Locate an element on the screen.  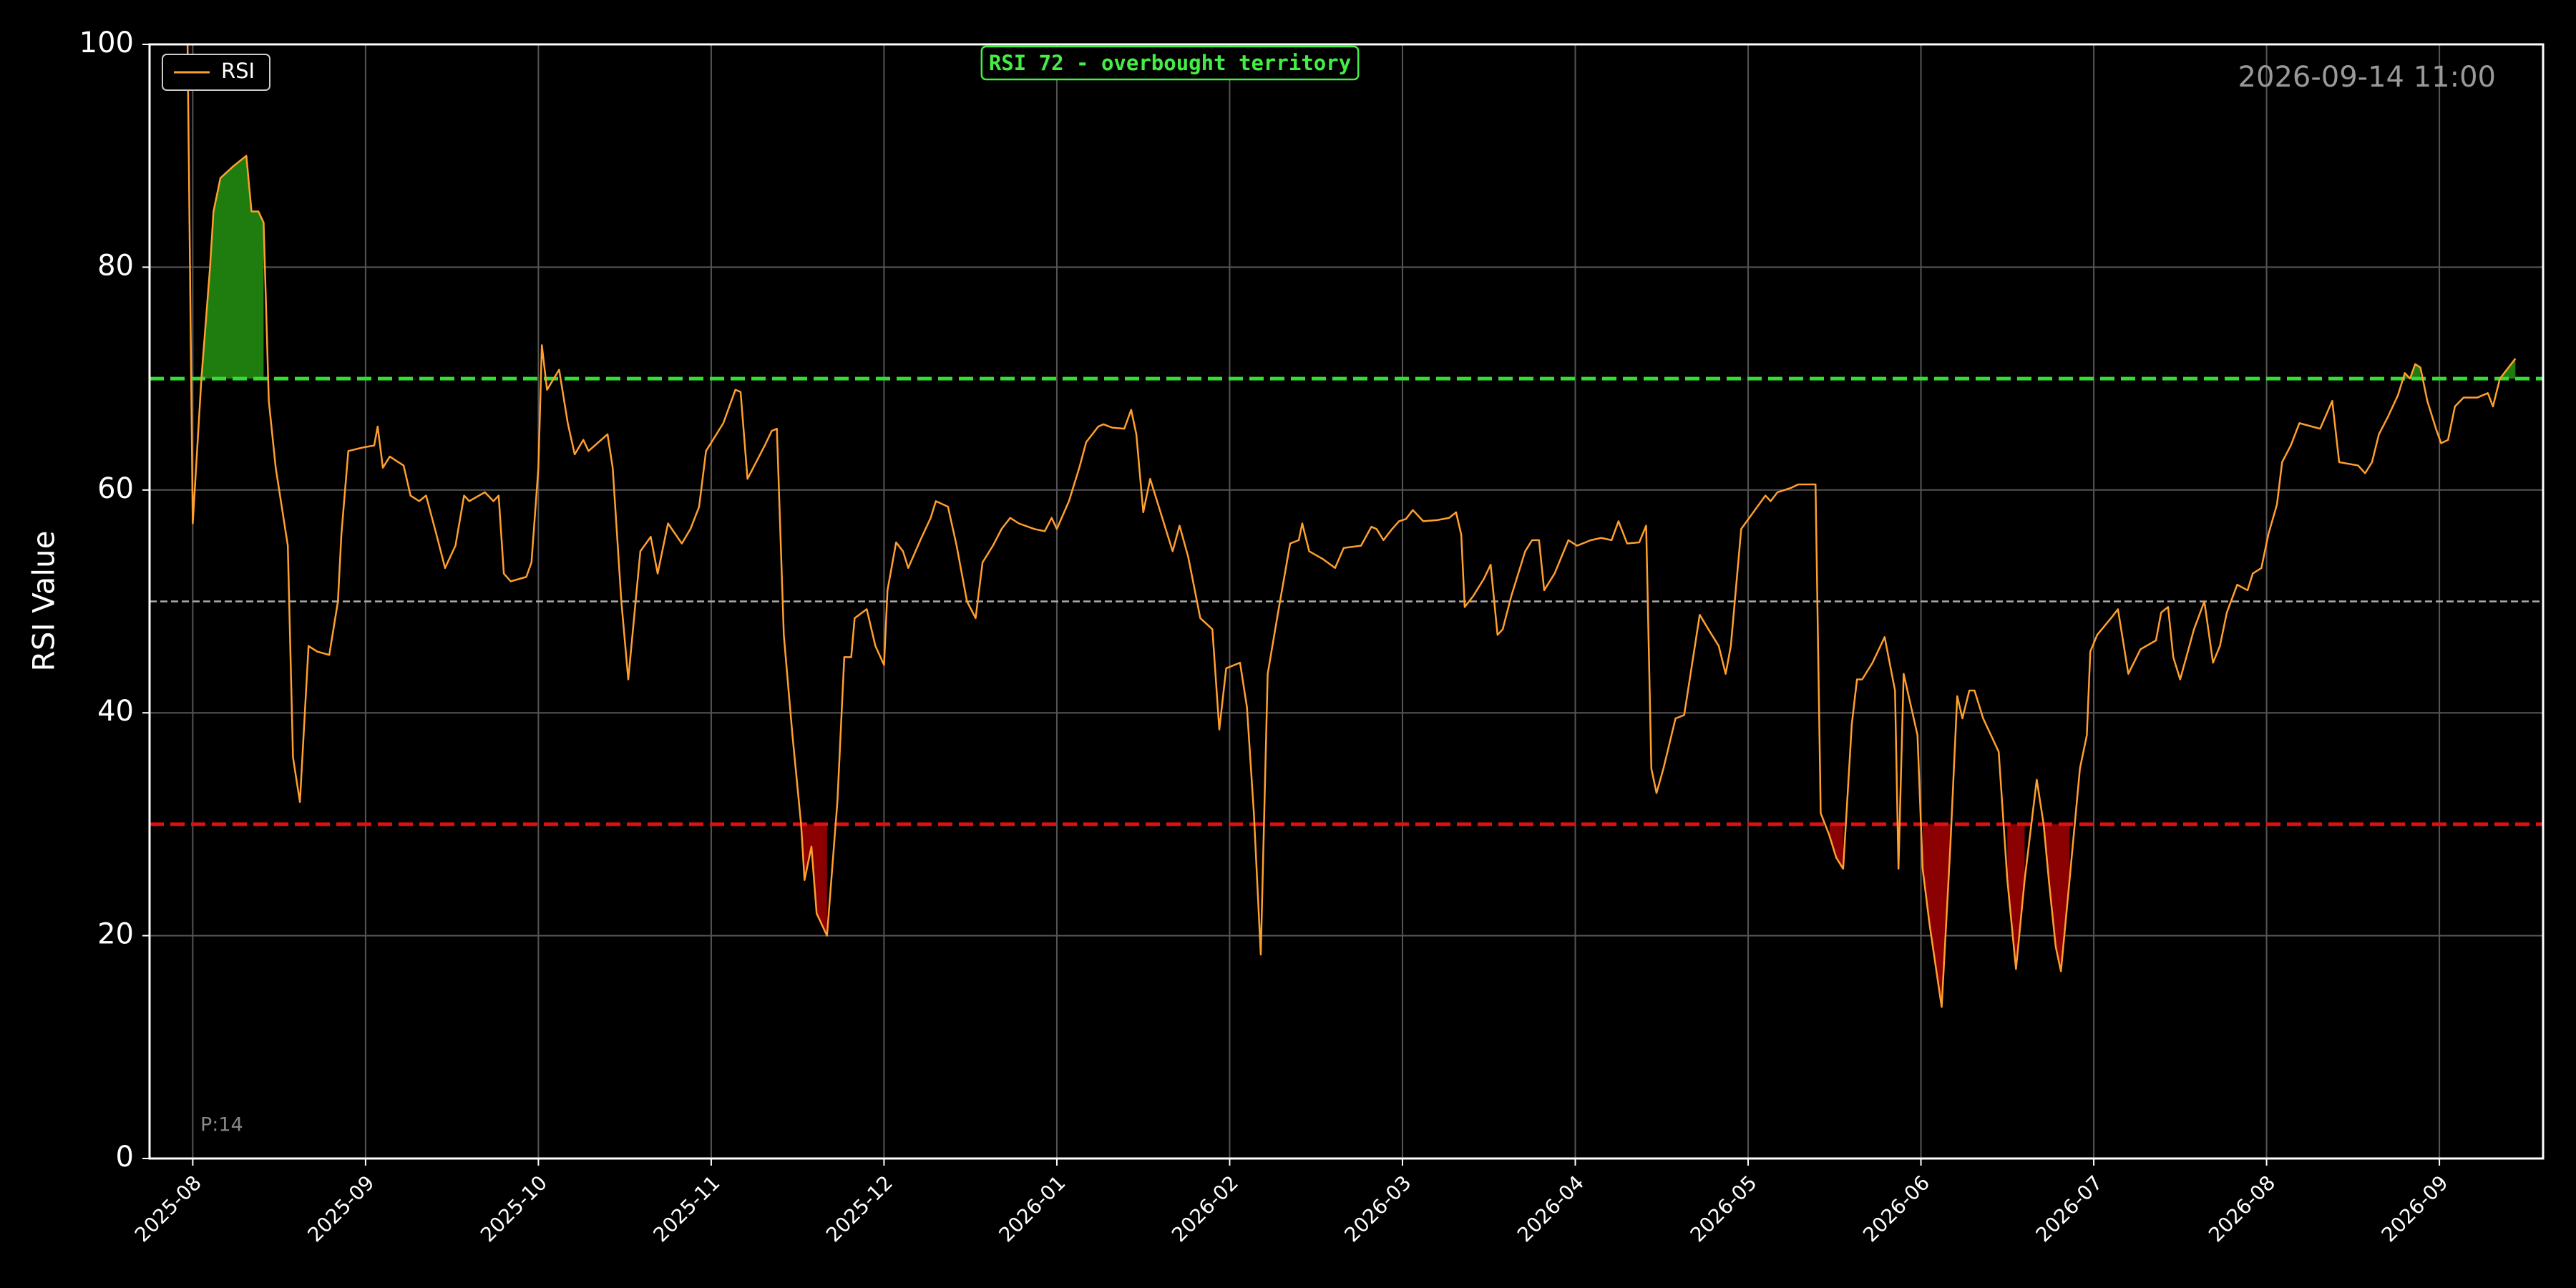
annotation: RSI 72 - overbought territory is located at coordinates (1170, 63).